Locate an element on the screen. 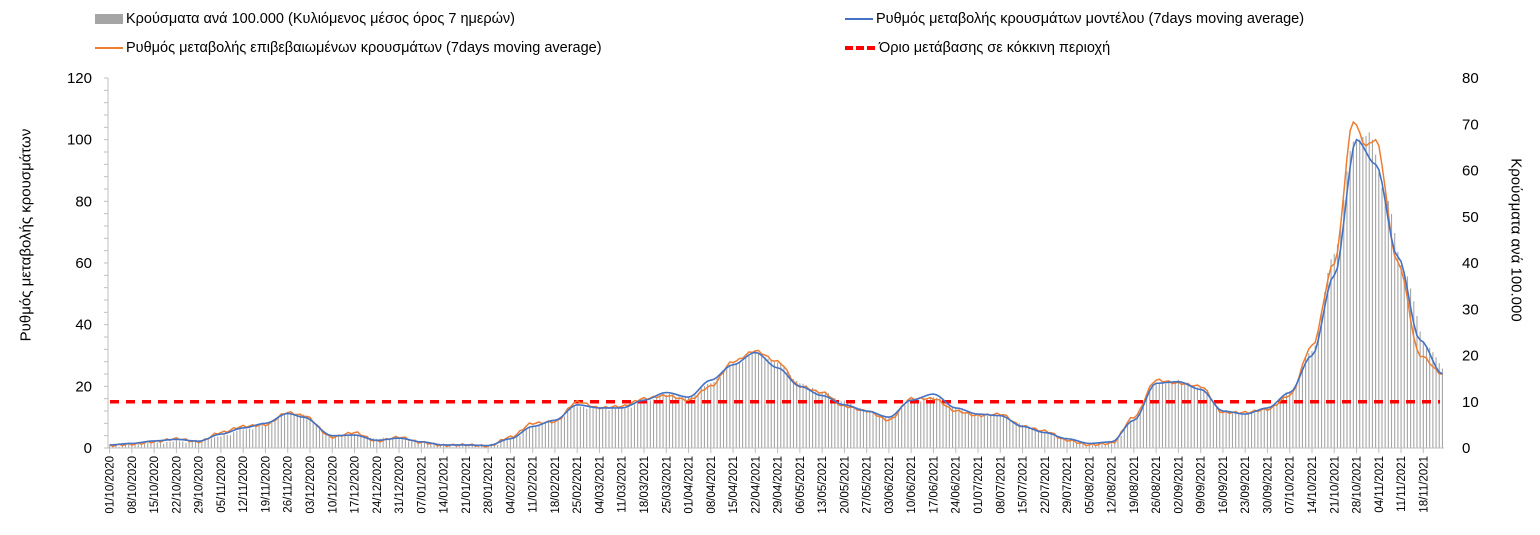 Image resolution: width=1540 pixels, height=535 pixels. x-tick-label: 28/01/2021 is located at coordinates (489, 485).